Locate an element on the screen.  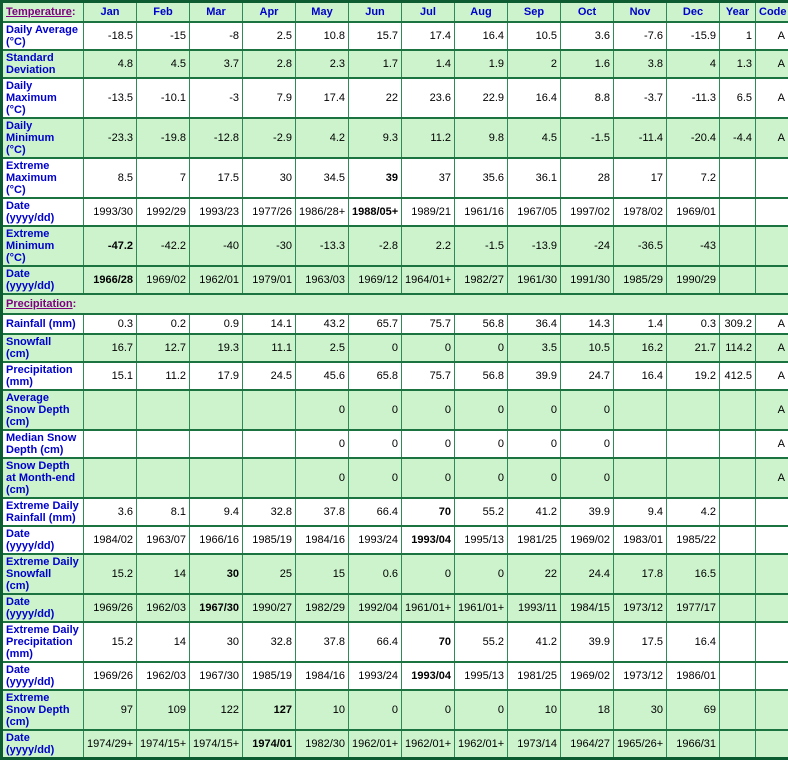
daily-average-sep: 10.5 is located at coordinates (534, 35).